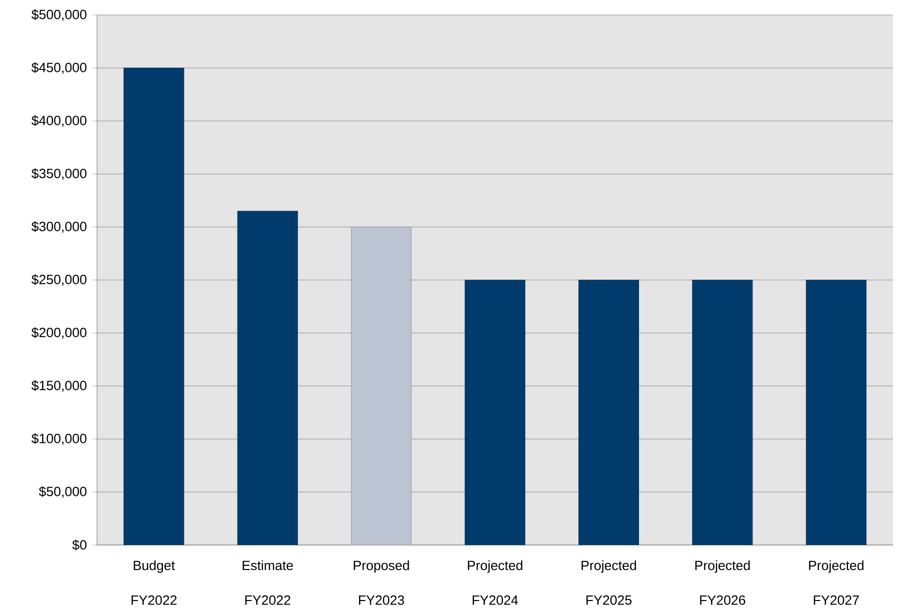 The height and width of the screenshot is (611, 898). What do you see at coordinates (58, 439) in the screenshot?
I see `y-tick-label: $100,000` at bounding box center [58, 439].